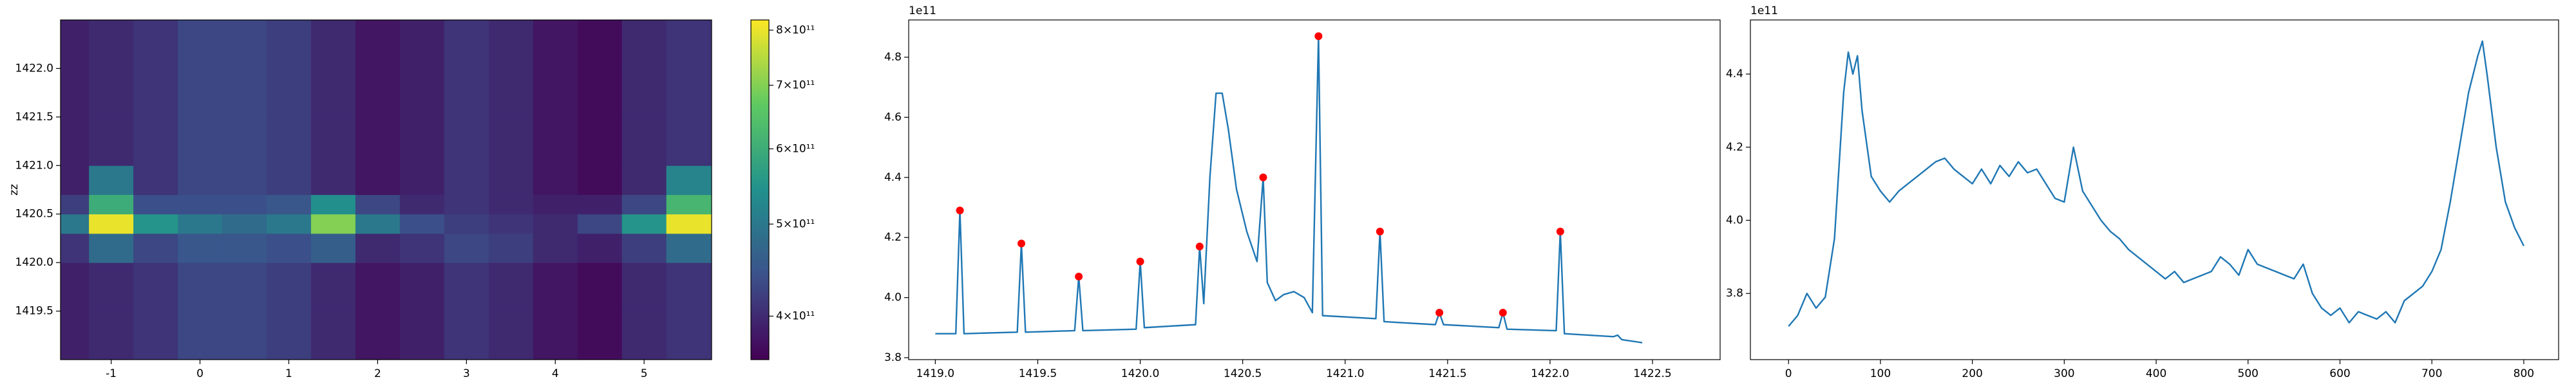 The image size is (2576, 386). What do you see at coordinates (1447, 373) in the screenshot?
I see `x-tick-label: 1421.5` at bounding box center [1447, 373].